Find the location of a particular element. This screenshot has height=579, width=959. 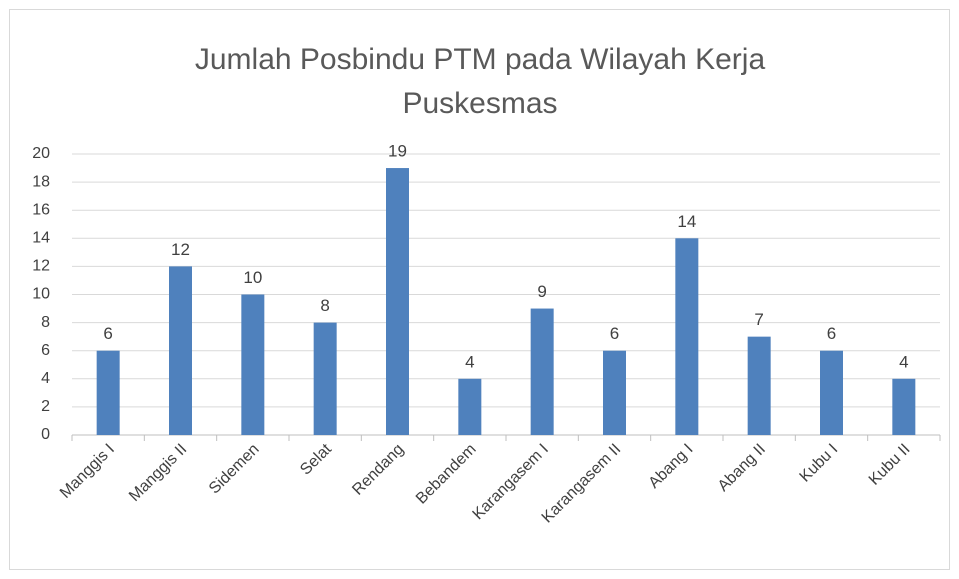

y-tick-label: 12 is located at coordinates (41, 266).